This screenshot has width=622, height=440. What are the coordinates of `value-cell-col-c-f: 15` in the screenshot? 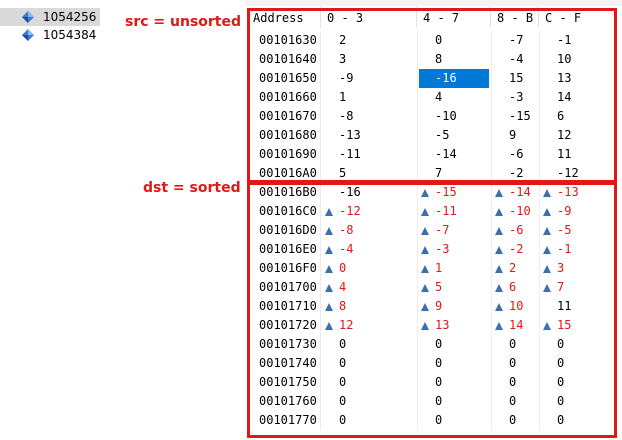 It's located at (580, 325).